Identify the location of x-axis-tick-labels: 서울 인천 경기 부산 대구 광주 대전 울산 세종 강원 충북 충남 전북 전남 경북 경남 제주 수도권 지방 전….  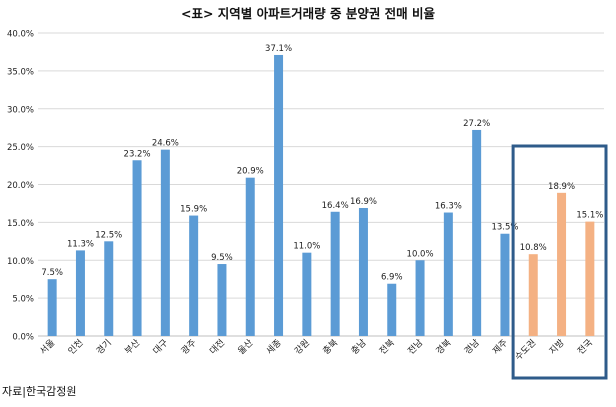
(316, 350).